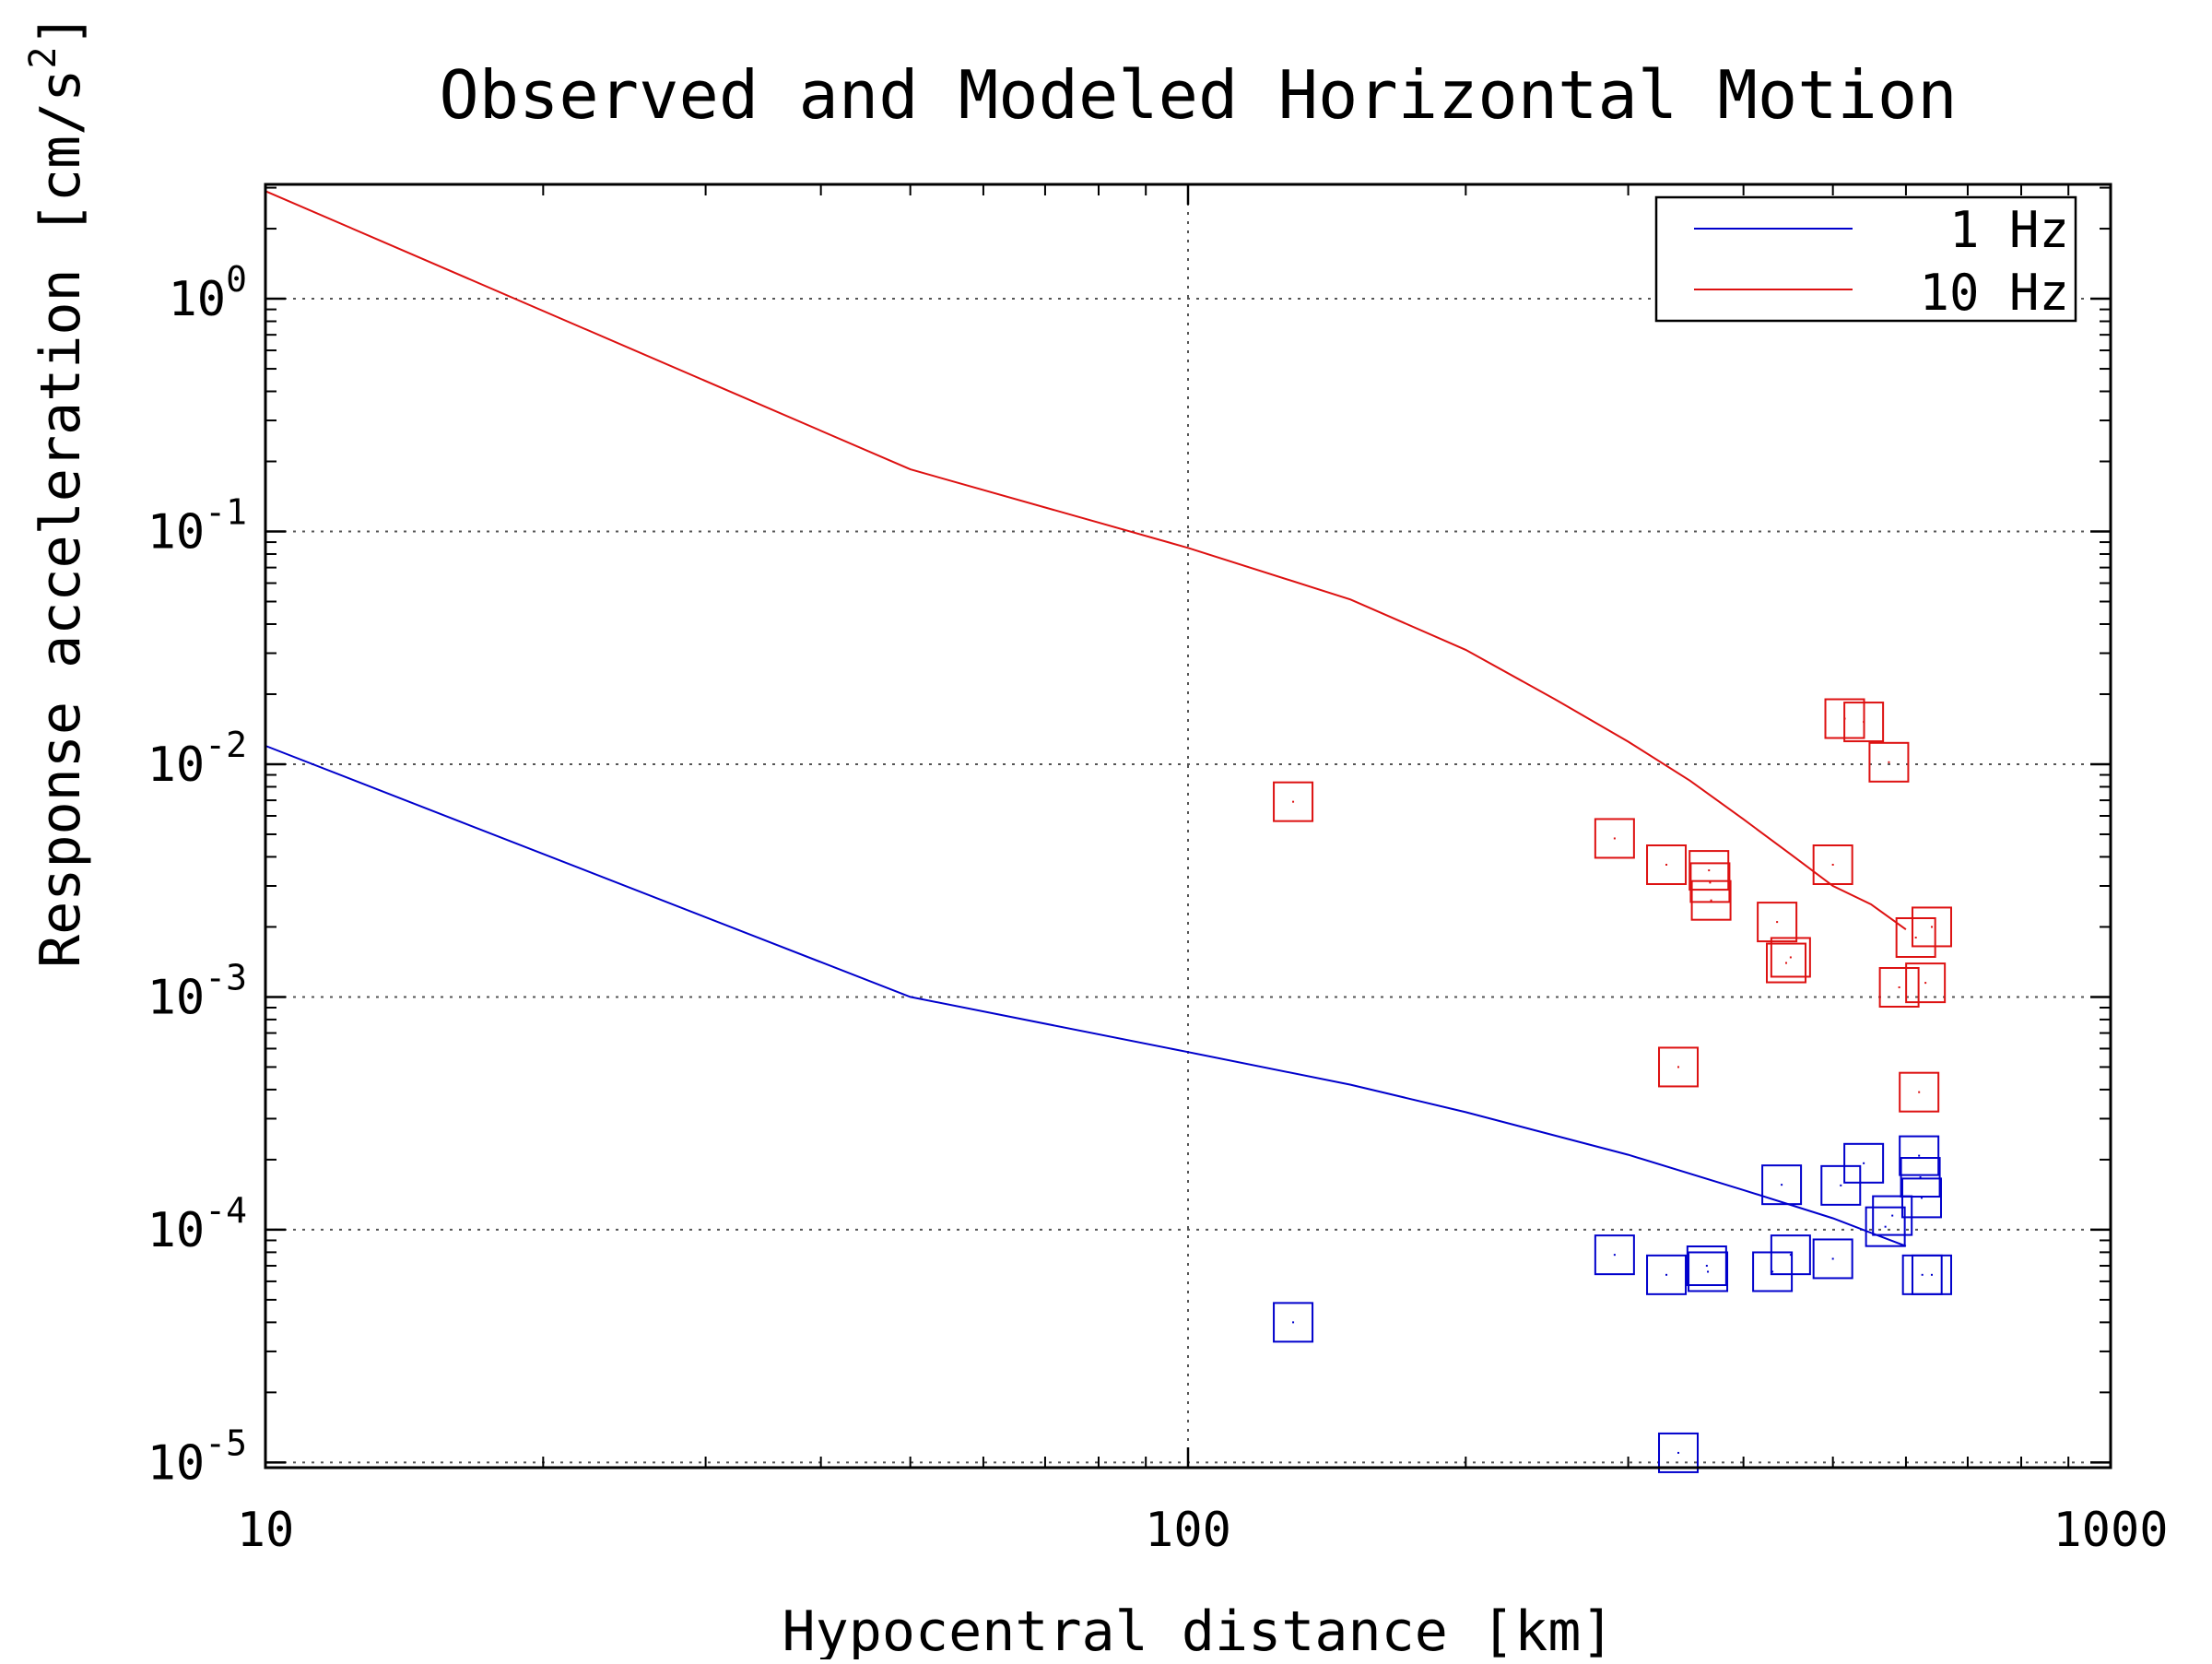 This screenshot has width=2212, height=1664. What do you see at coordinates (57, 490) in the screenshot?
I see `y-axis-label: Response acceleration [cm/s2]` at bounding box center [57, 490].